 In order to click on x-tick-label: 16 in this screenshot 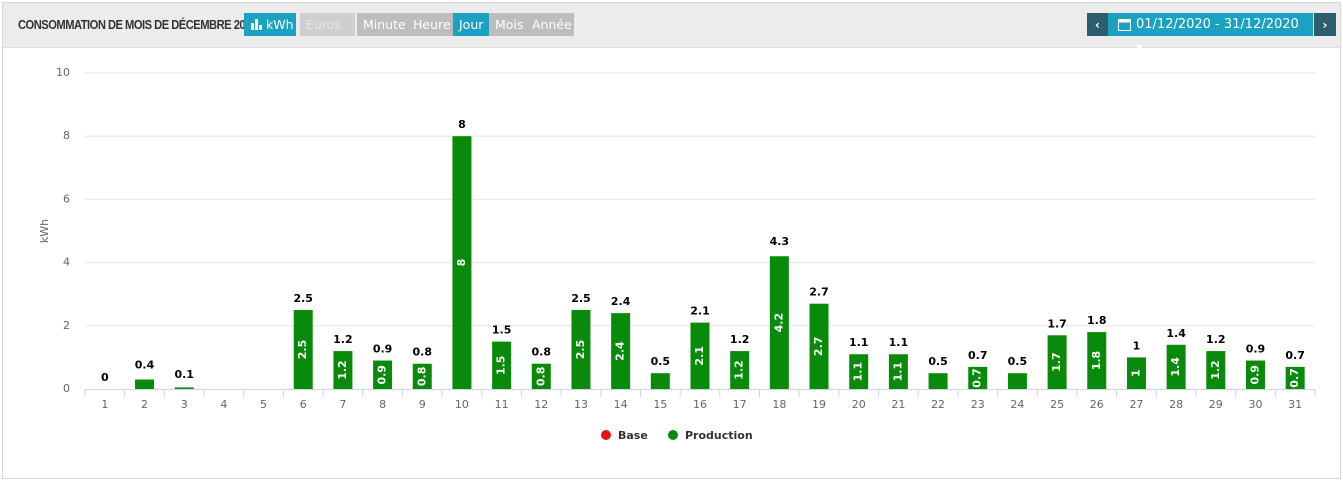, I will do `click(700, 404)`.